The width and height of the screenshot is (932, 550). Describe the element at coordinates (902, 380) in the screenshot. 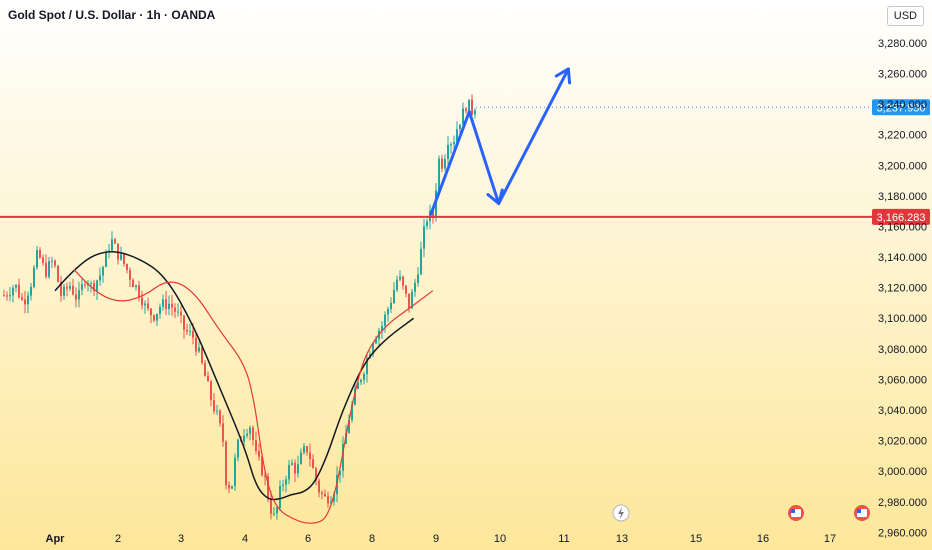

I see `y-tick-label: 3,060.000` at that location.